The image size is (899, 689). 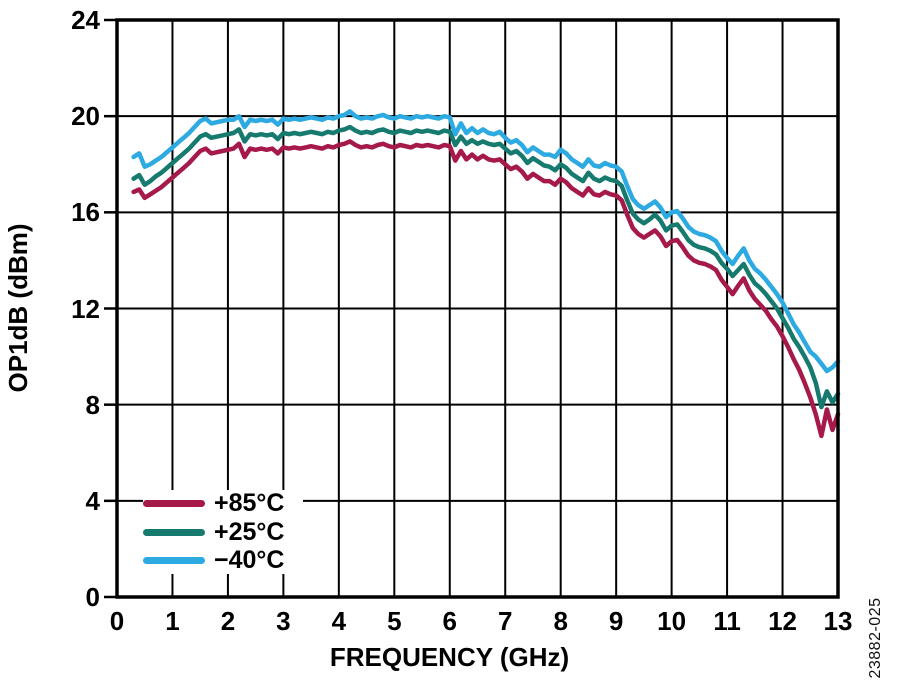 What do you see at coordinates (727, 621) in the screenshot?
I see `x-tick-label: 11` at bounding box center [727, 621].